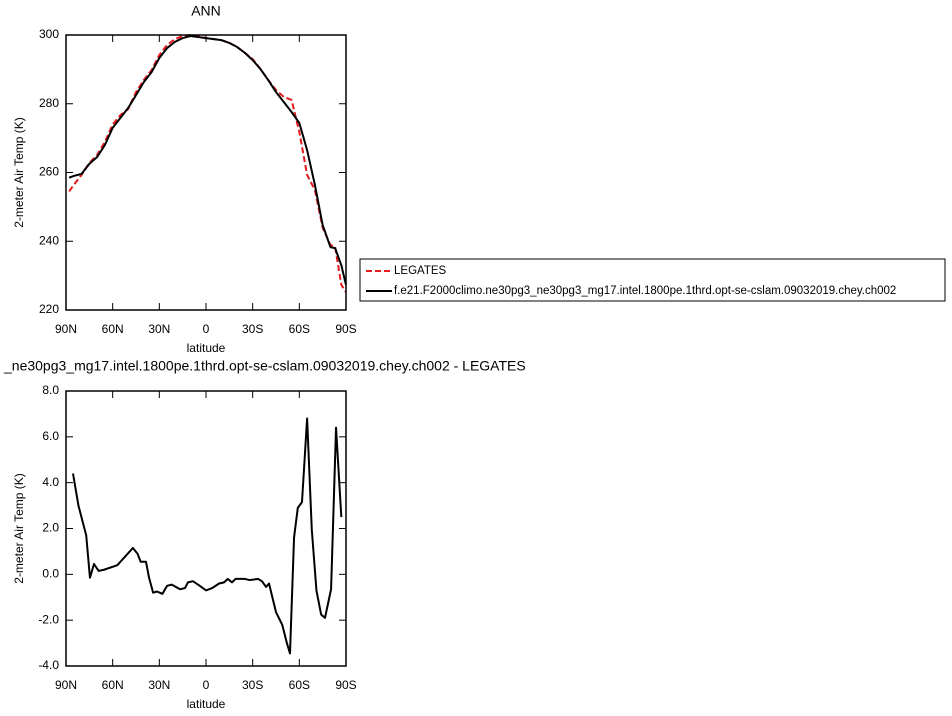  Describe the element at coordinates (48, 665) in the screenshot. I see `y-tick-label: -4.0` at that location.